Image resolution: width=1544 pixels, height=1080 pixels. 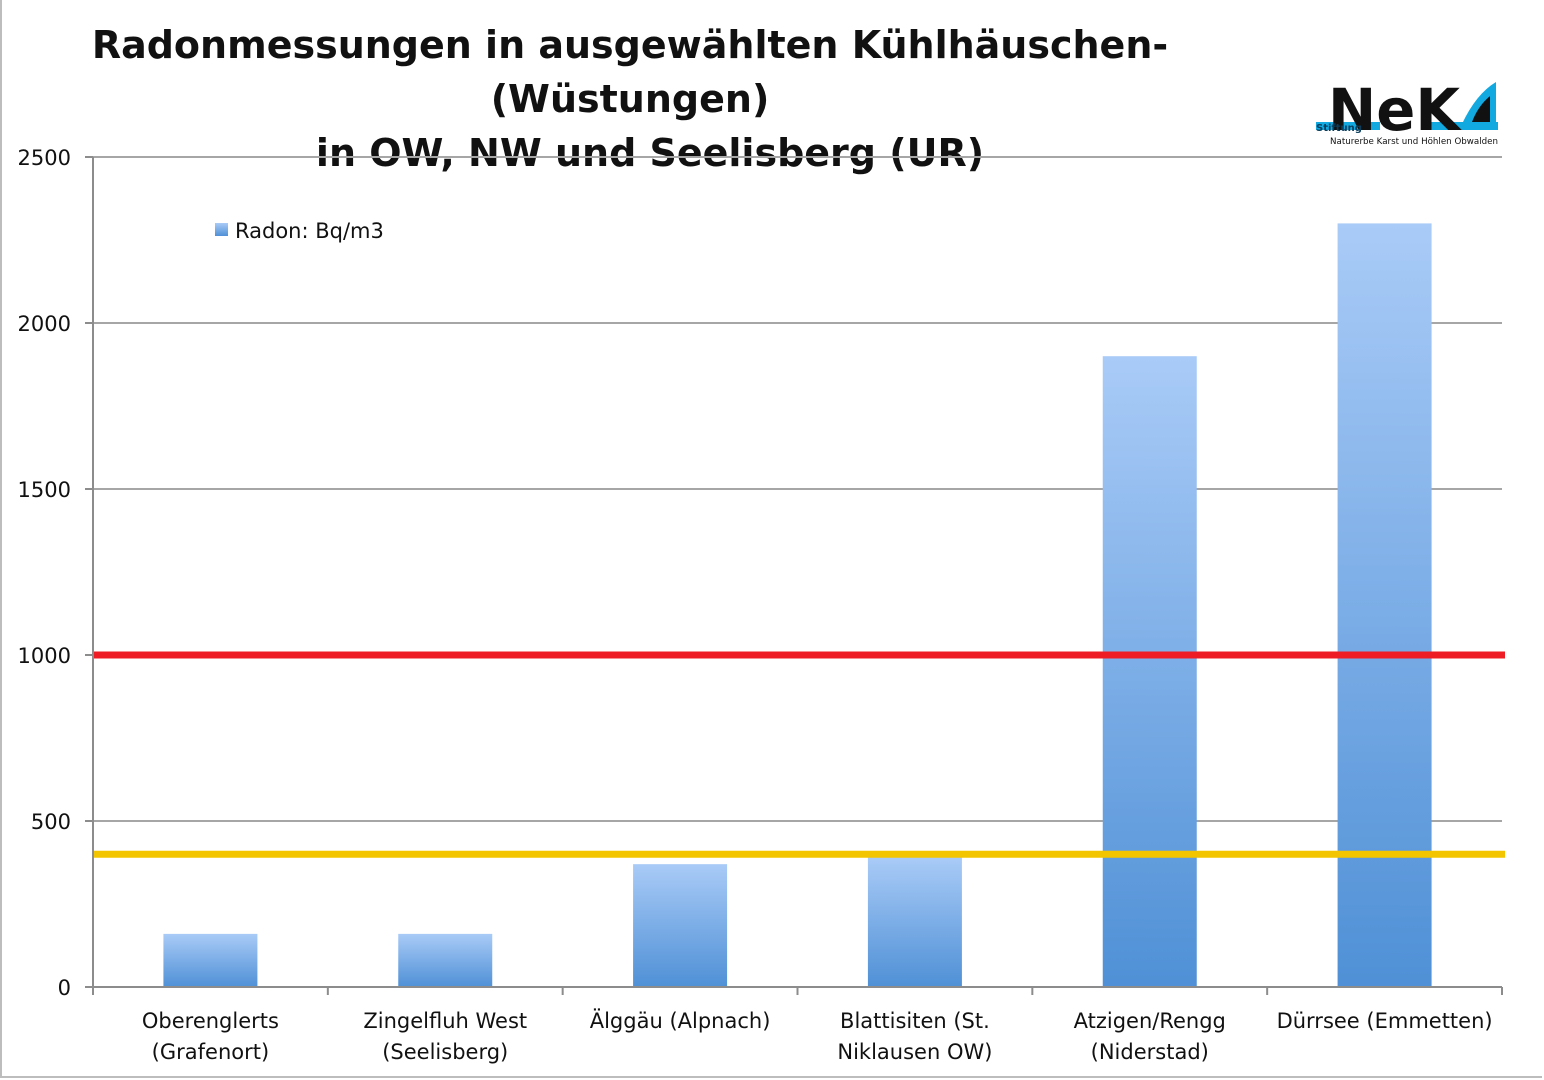 I want to click on legend: Radon: Bq/m3, so click(x=299, y=231).